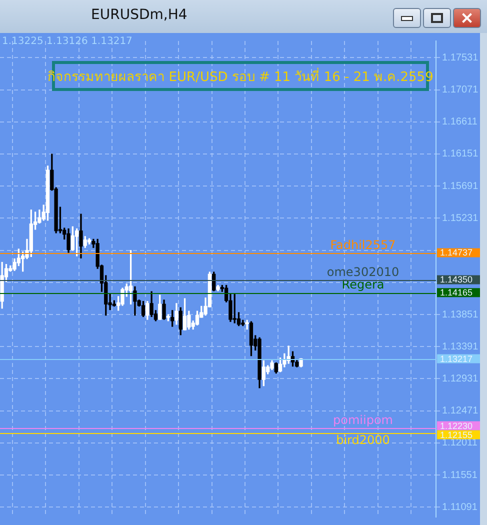  I want to click on y-tick-label: 1.13851, so click(460, 314).